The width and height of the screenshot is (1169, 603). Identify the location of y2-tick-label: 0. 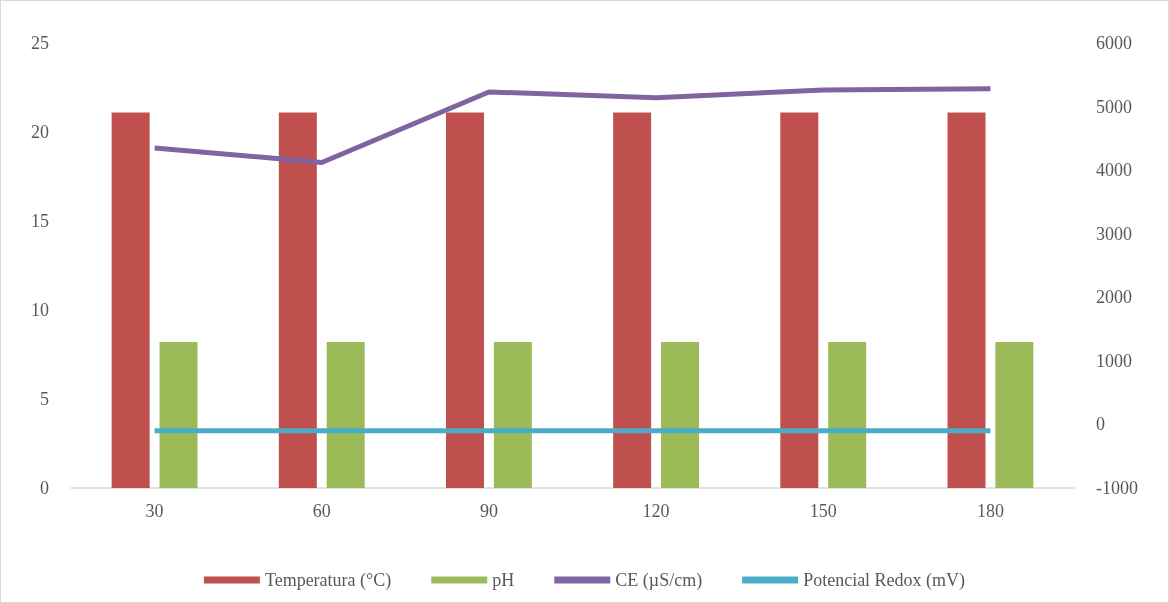
(1100, 424).